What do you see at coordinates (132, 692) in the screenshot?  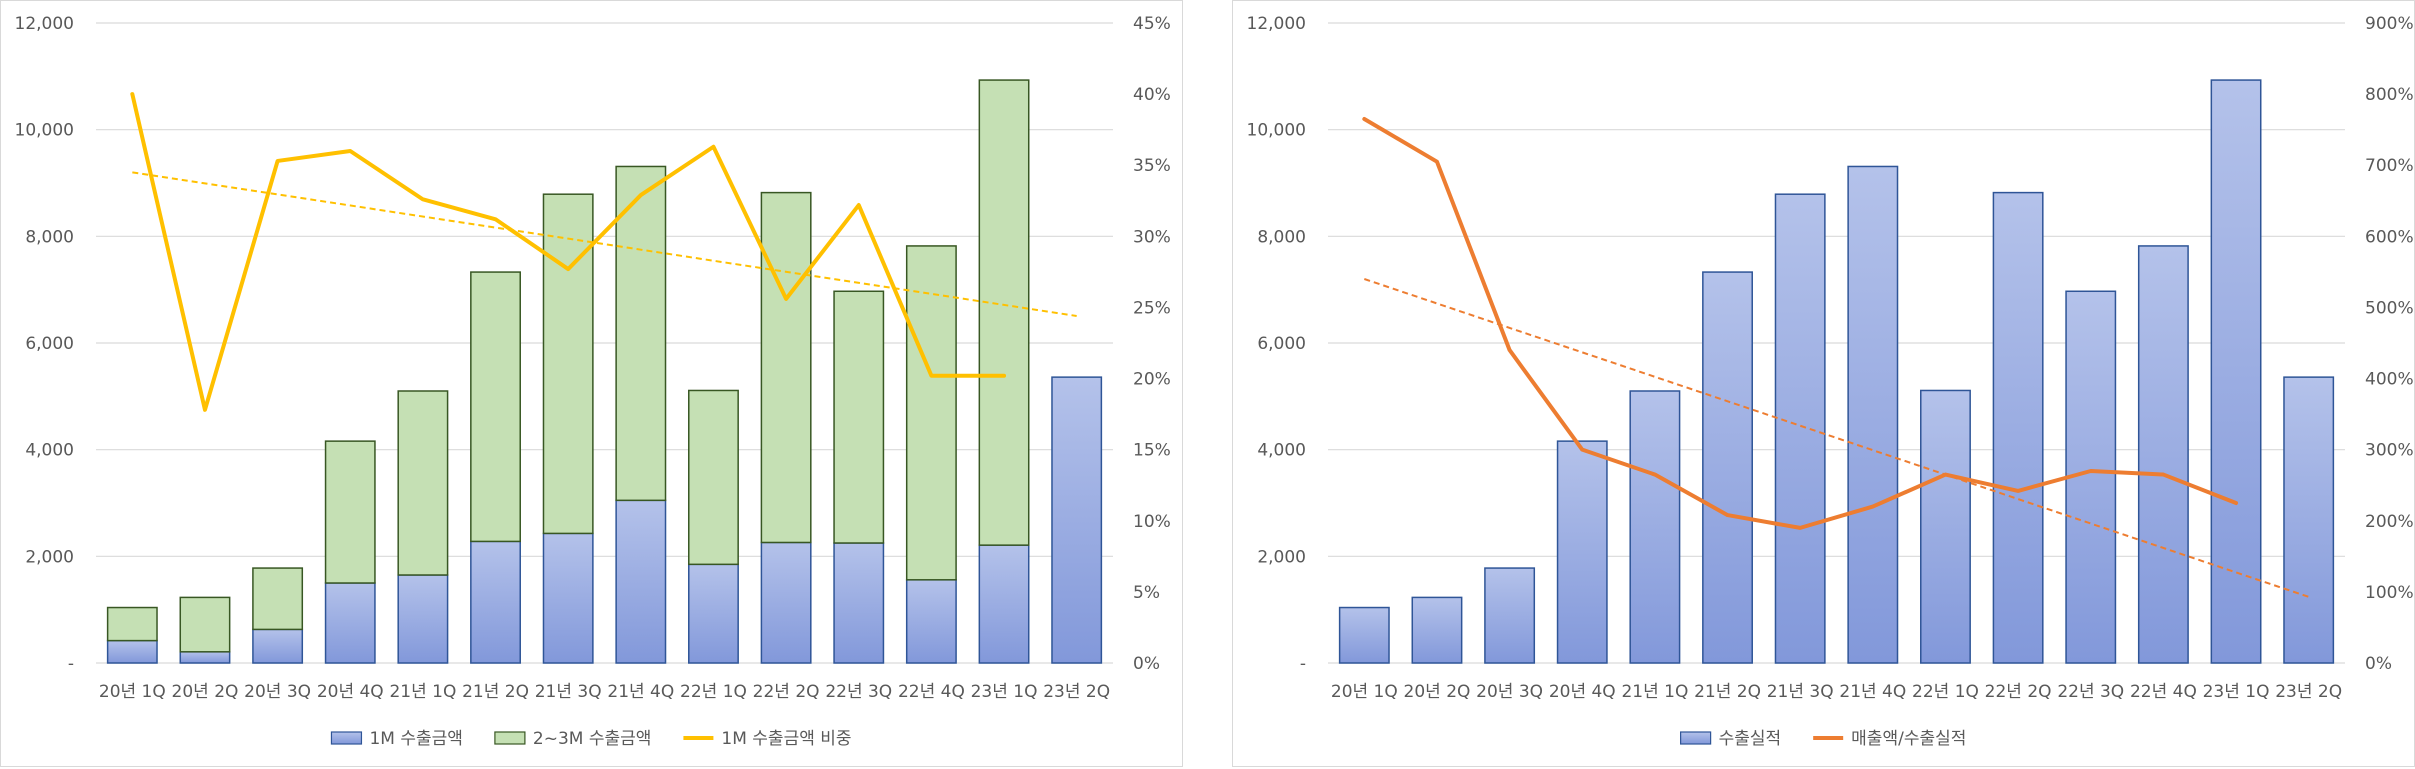 I see `x-tick-label: 20년 1Q` at bounding box center [132, 692].